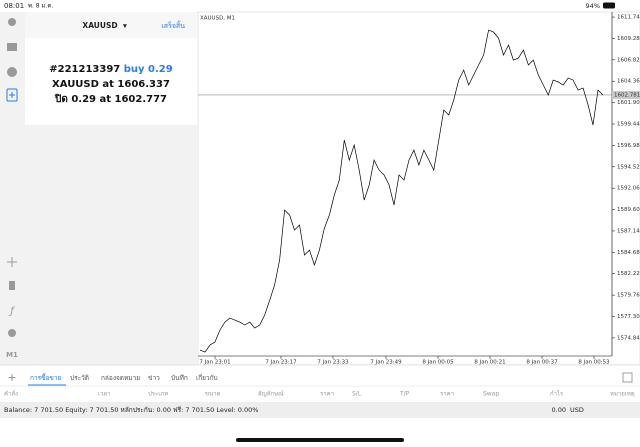 The width and height of the screenshot is (640, 447). Describe the element at coordinates (12, 72) in the screenshot. I see `chat-icon` at that location.